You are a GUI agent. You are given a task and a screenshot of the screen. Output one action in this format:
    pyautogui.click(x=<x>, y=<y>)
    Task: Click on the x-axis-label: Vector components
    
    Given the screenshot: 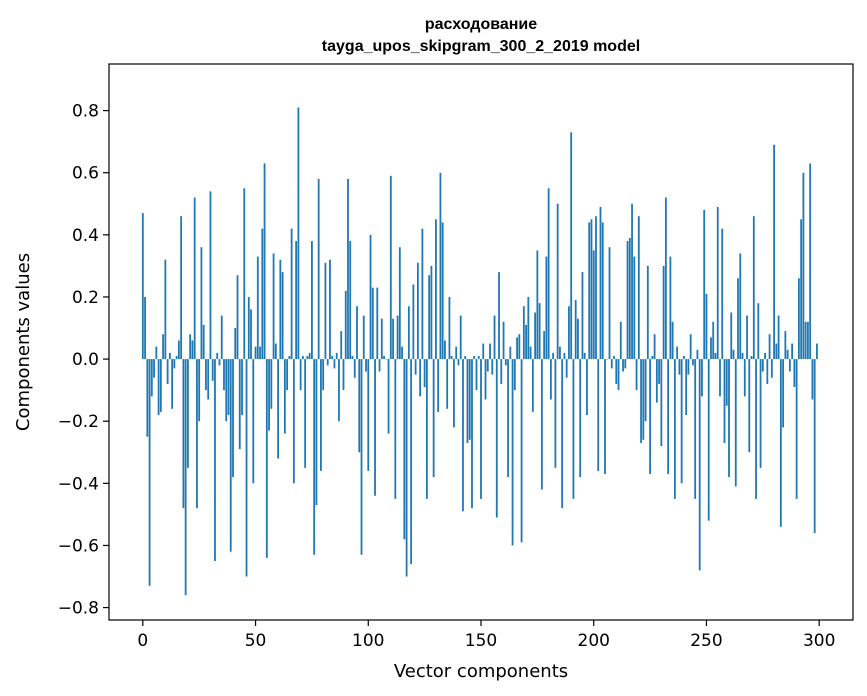 What is the action you would take?
    pyautogui.click(x=481, y=671)
    